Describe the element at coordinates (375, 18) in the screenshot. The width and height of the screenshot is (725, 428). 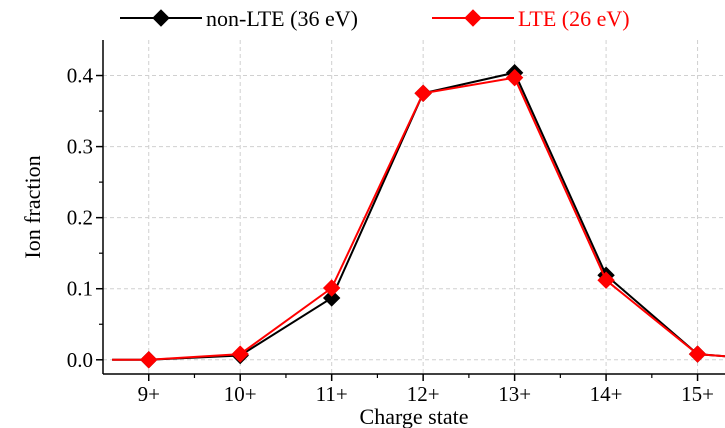
I see `legend: non-LTE (36 eV) LTE (26 eV)` at that location.